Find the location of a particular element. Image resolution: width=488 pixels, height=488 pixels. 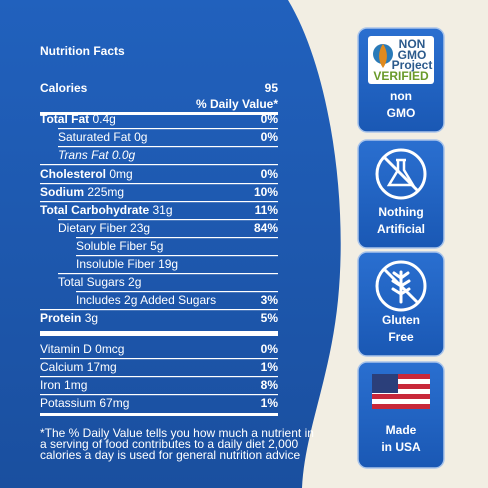

icon-flask is located at coordinates (401, 172).